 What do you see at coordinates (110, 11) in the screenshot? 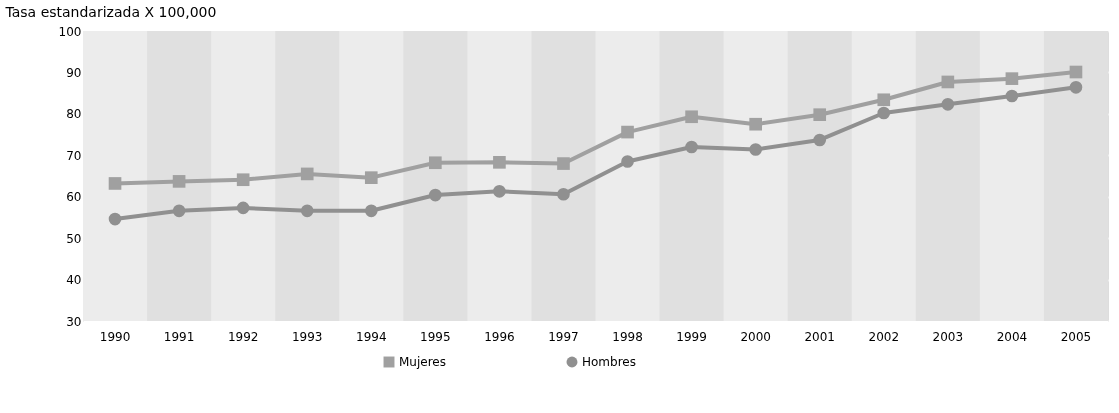
I see `y-axis-title: Tasa estandarizada X 100,000` at bounding box center [110, 11].